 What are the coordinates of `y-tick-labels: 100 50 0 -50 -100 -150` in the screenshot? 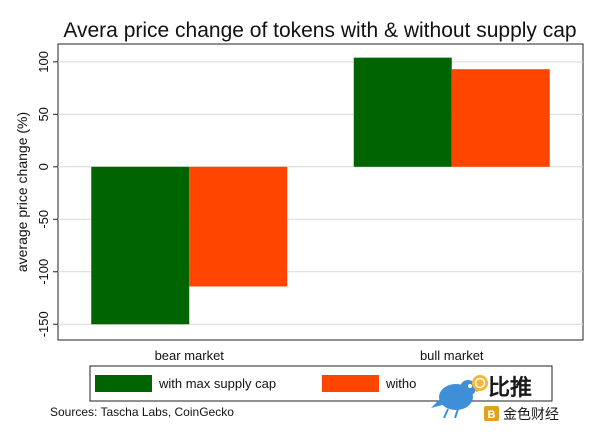 It's located at (47, 194).